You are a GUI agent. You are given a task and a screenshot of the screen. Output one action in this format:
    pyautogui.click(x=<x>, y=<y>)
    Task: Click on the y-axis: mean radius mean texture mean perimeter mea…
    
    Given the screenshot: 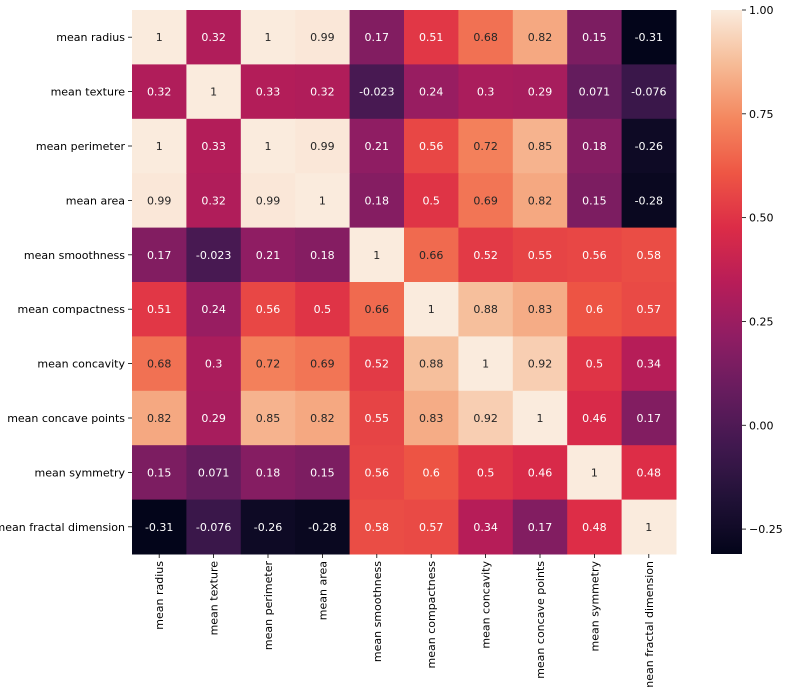 What is the action you would take?
    pyautogui.click(x=66, y=282)
    